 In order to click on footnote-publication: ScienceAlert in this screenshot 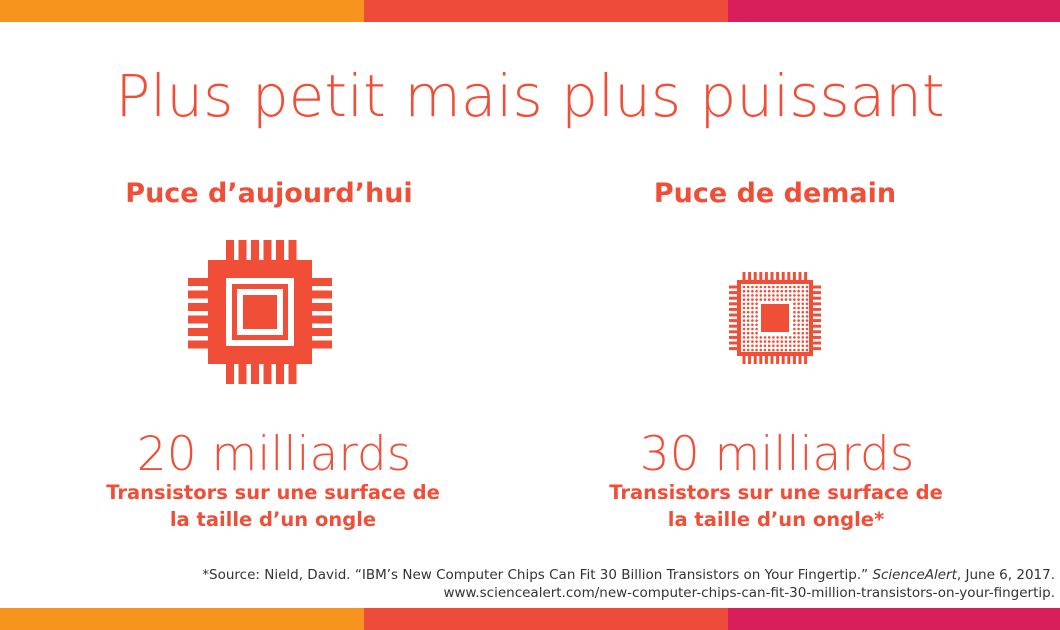, I will do `click(914, 575)`.